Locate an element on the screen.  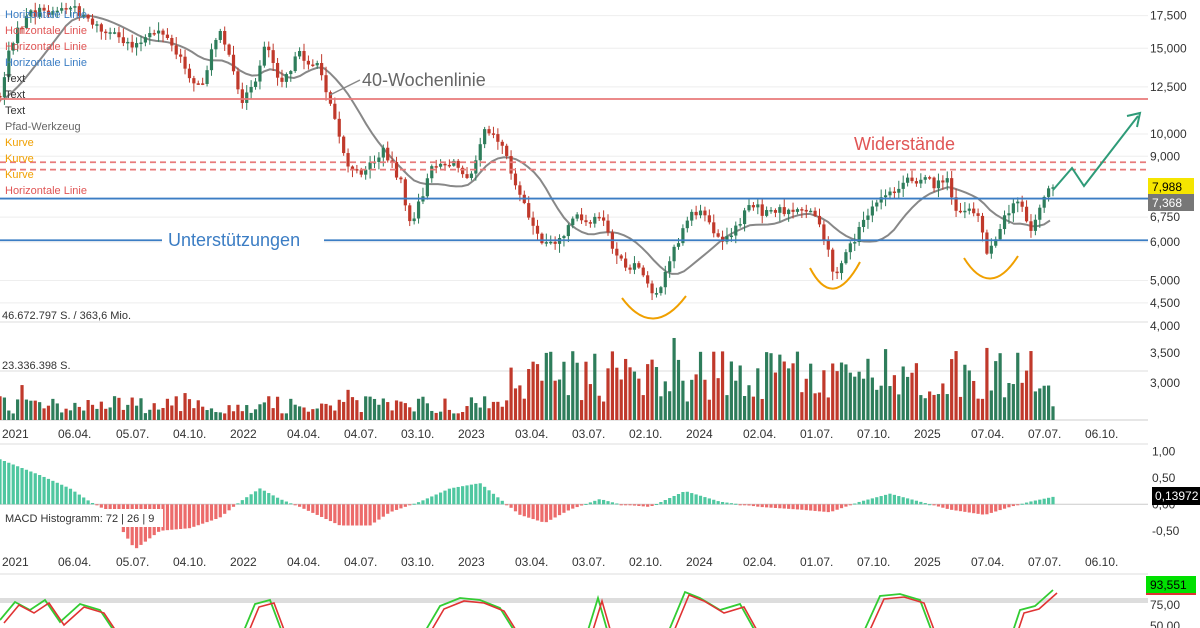
macd-time-axis-label: 2021 is located at coordinates (15, 562).